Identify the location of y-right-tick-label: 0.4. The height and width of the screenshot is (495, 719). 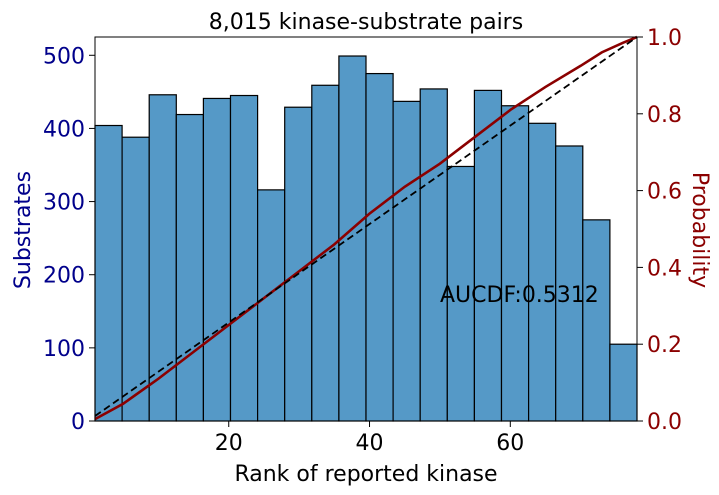
(664, 268).